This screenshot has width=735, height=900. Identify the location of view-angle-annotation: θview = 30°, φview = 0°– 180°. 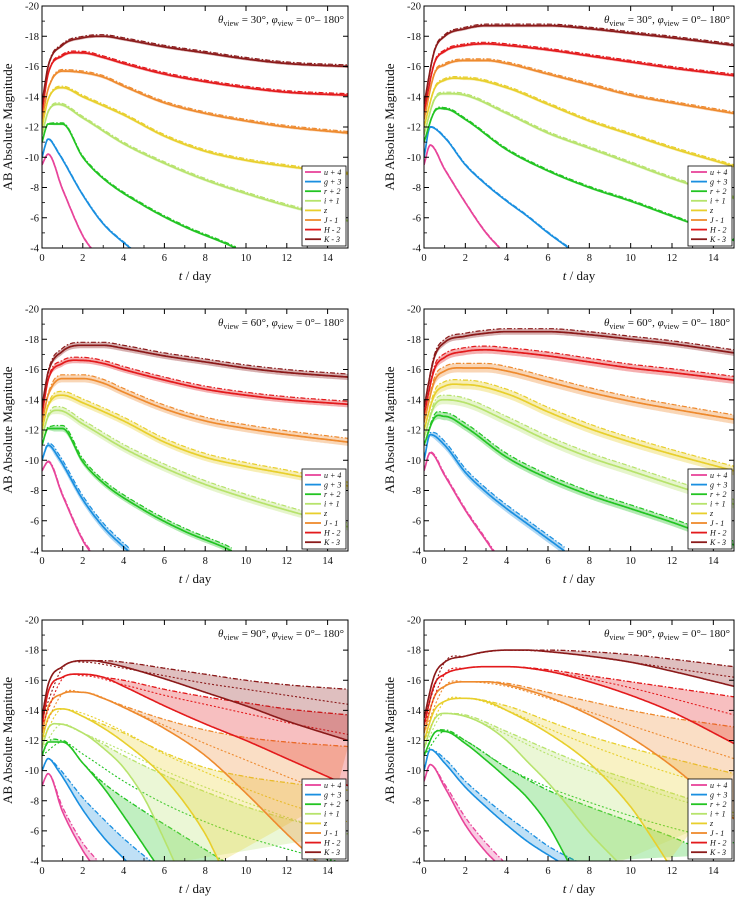
(667, 21).